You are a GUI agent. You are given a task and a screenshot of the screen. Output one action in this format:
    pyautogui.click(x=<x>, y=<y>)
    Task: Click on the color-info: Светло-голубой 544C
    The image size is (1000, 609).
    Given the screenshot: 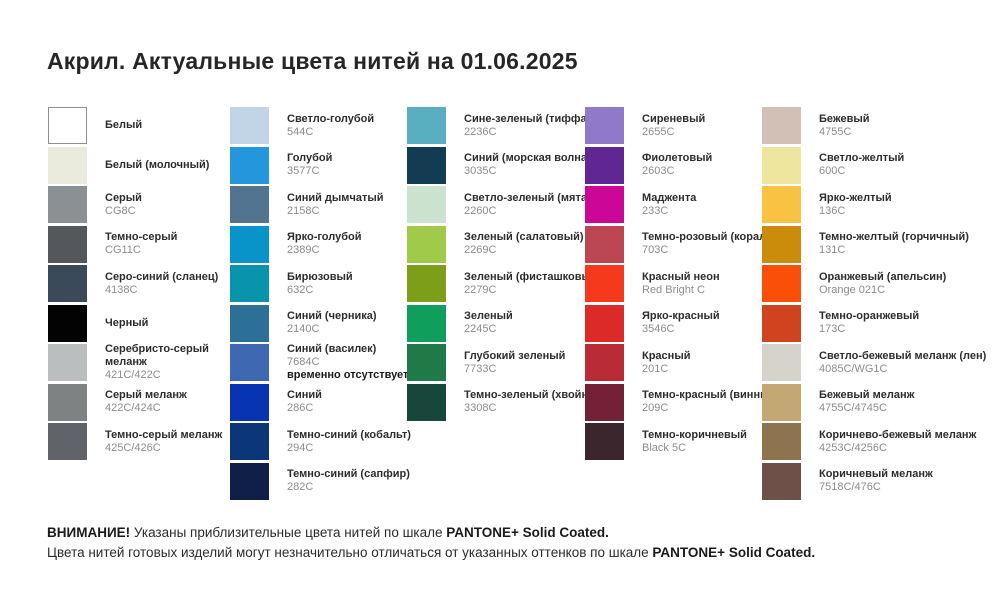 What is the action you would take?
    pyautogui.click(x=376, y=126)
    